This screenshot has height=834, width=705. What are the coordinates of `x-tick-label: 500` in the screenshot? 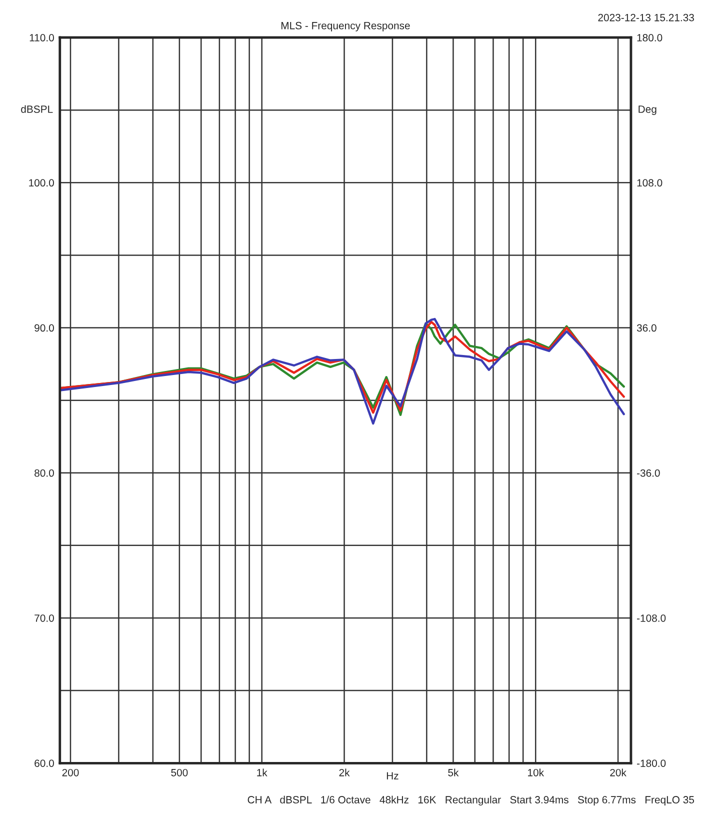 It's located at (179, 772).